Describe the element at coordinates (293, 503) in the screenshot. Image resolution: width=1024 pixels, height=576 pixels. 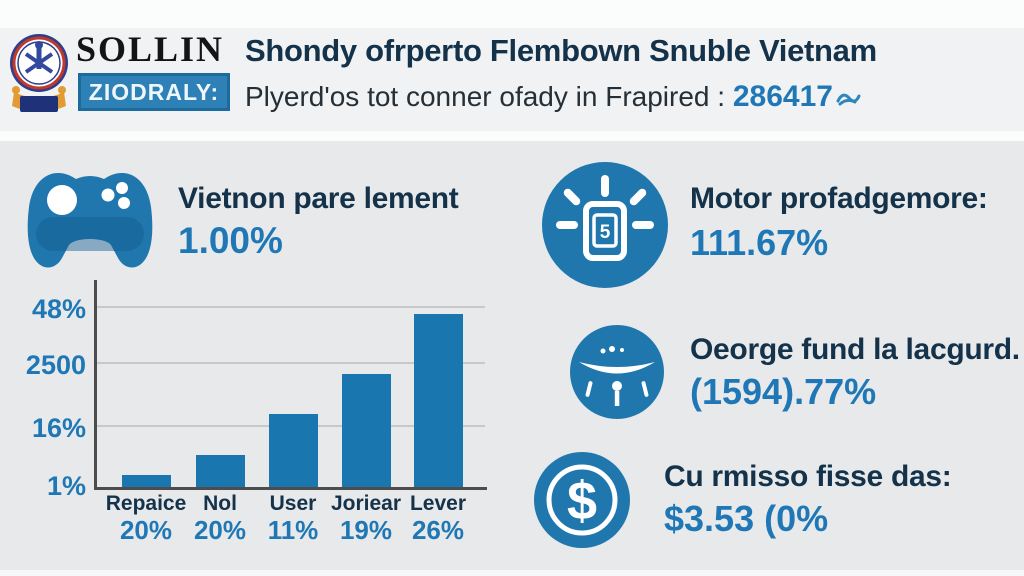
I see `category-label: User` at that location.